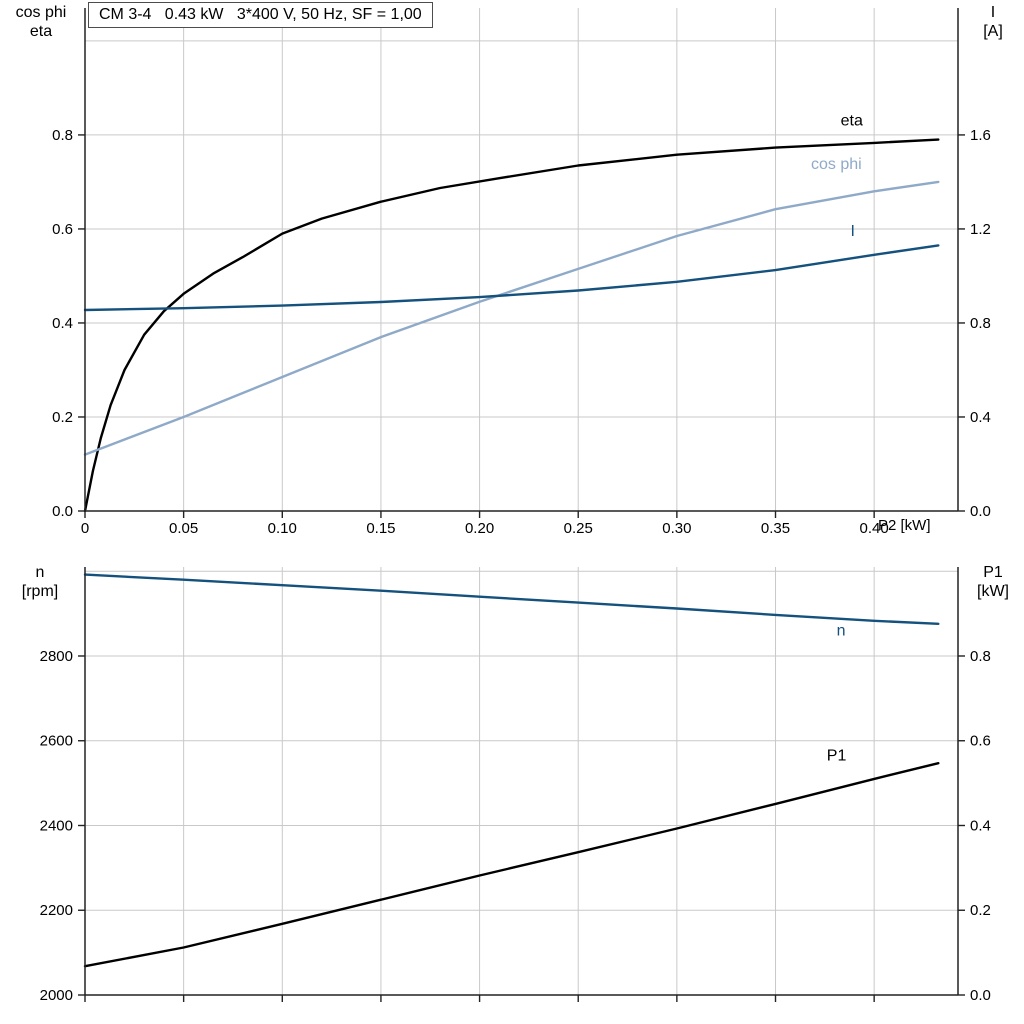 The width and height of the screenshot is (1024, 1024). What do you see at coordinates (56, 910) in the screenshot?
I see `svg-text: 2200` at bounding box center [56, 910].